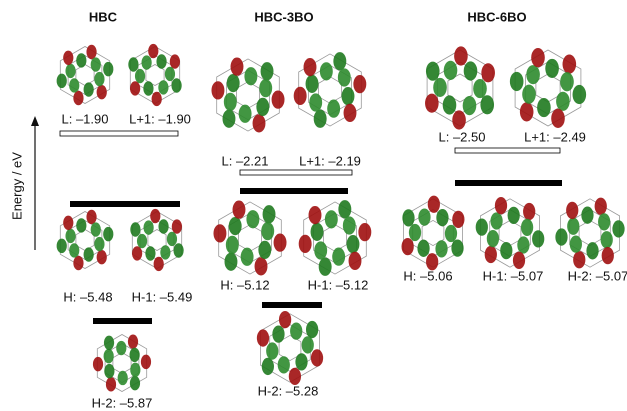 The width and height of the screenshot is (627, 411). What do you see at coordinates (35, 121) in the screenshot?
I see `axis-arrow` at bounding box center [35, 121].